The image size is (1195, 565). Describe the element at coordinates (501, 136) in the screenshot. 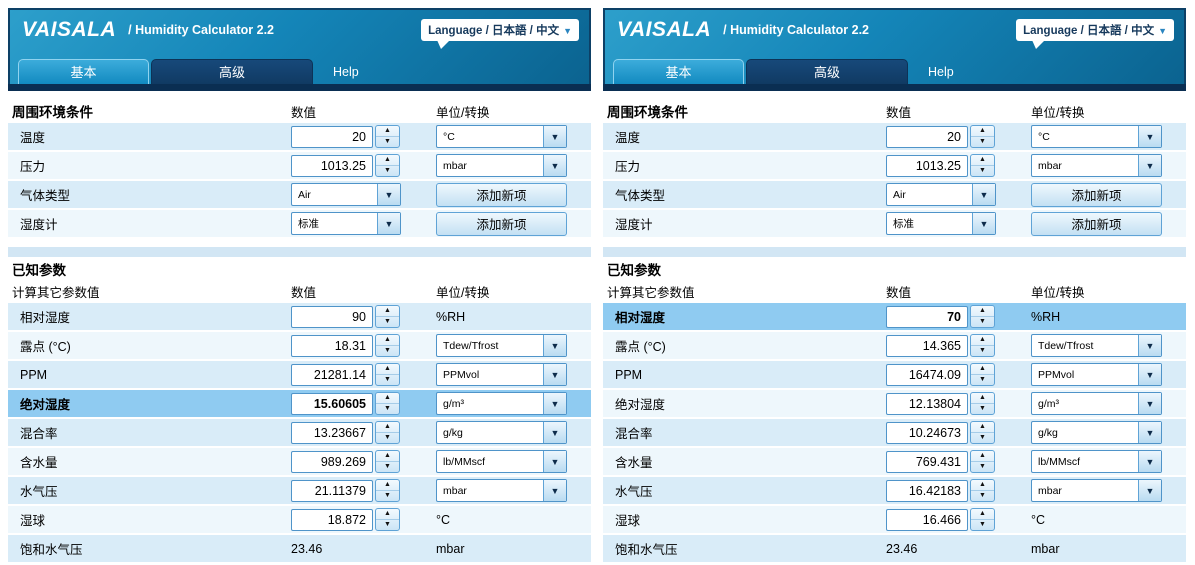

I see `unit-dropdown: °C ▼` at that location.